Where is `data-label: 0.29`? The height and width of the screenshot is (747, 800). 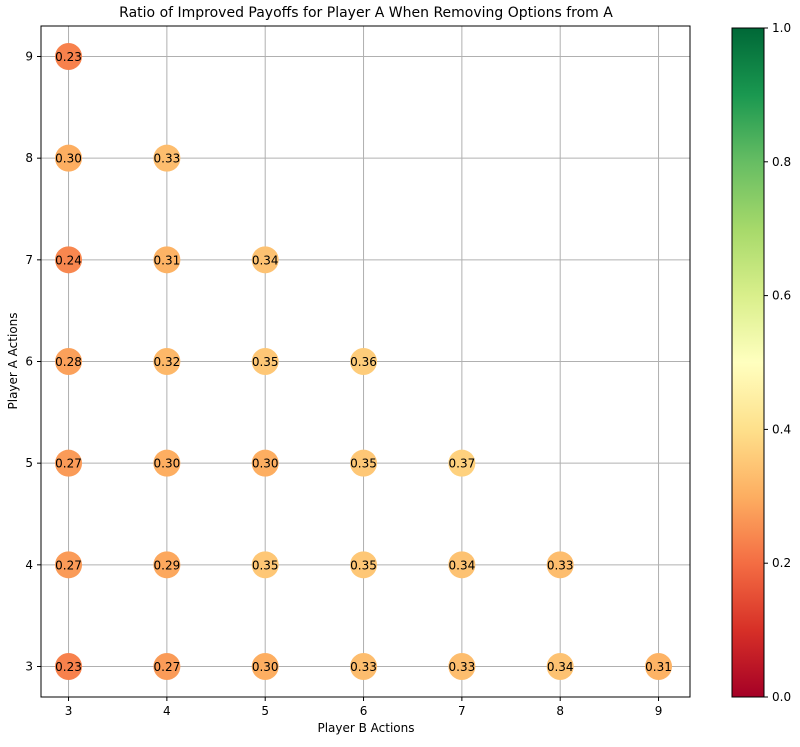 data-label: 0.29 is located at coordinates (167, 565).